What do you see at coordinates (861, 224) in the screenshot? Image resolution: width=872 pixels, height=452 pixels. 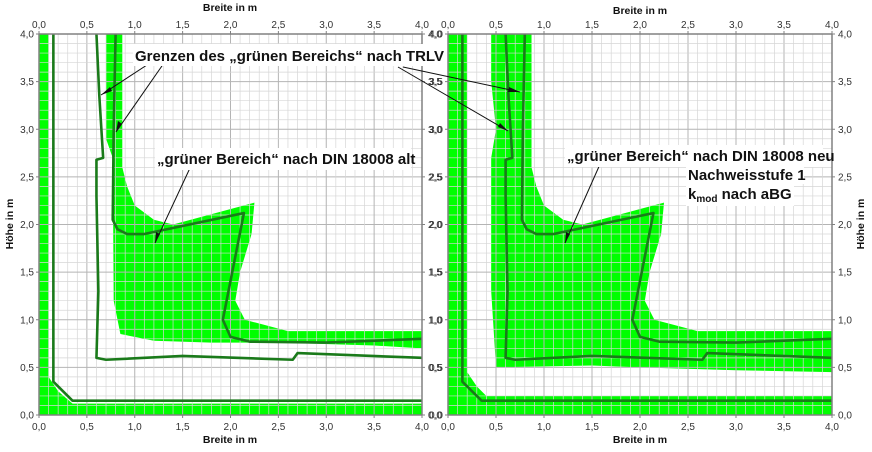 I see `right-y-axis-title: Höhe in m` at bounding box center [861, 224].